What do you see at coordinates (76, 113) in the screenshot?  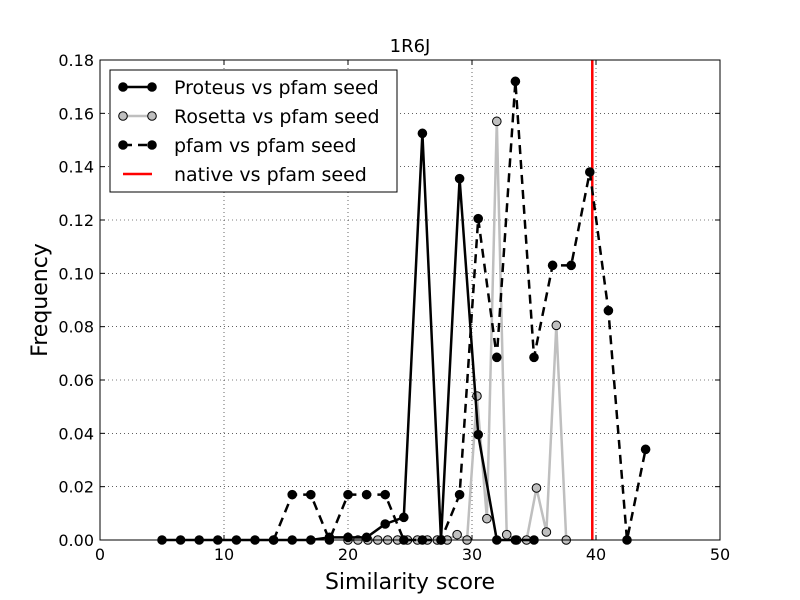 I see `y-tick-label: 0.16` at bounding box center [76, 113].